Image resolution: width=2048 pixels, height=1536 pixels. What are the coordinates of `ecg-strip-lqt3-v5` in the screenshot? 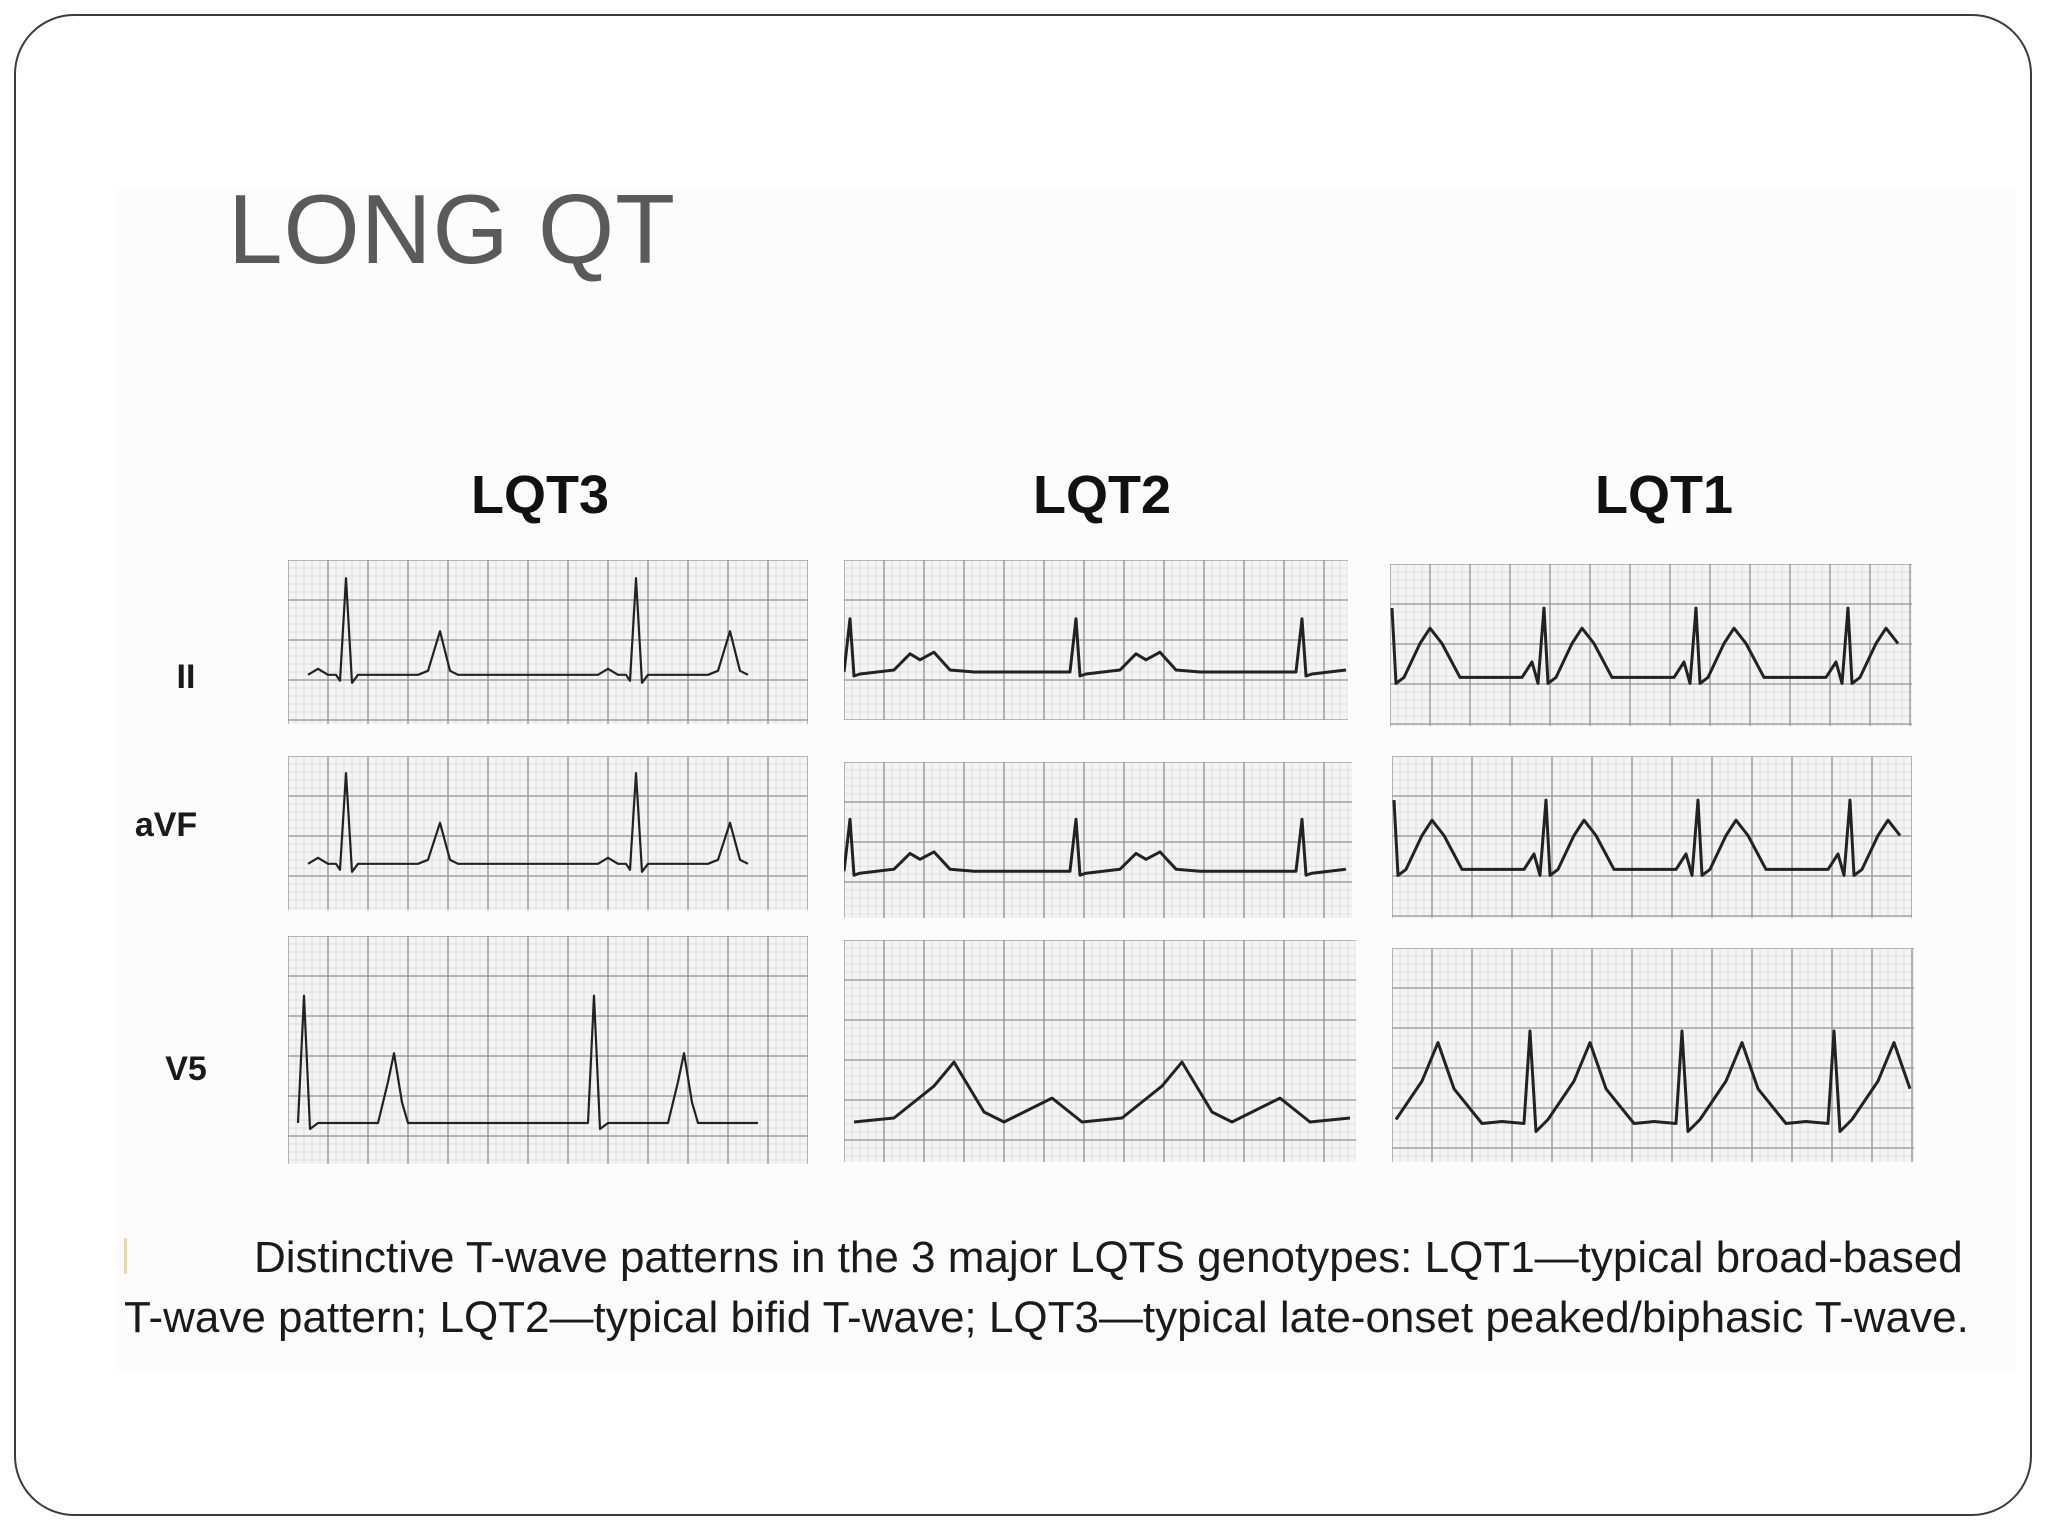 It's located at (548, 1050).